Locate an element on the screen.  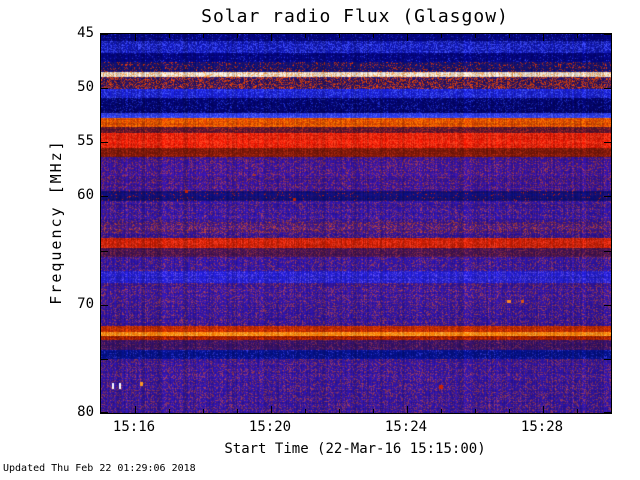
y-tick-label: 50 is located at coordinates (85, 87).